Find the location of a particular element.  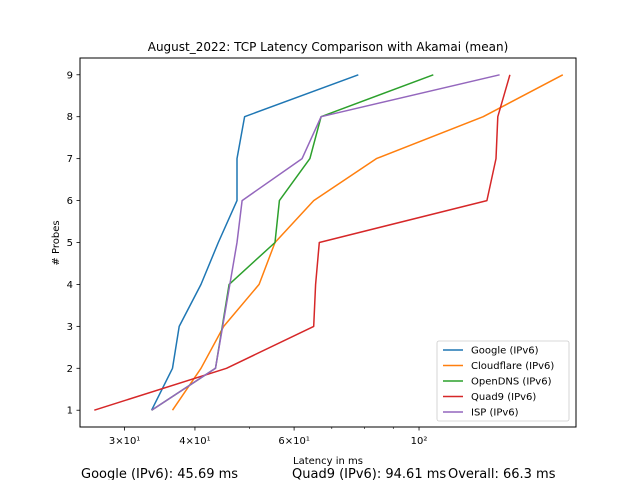

y-axis-label: # Probes is located at coordinates (56, 242).